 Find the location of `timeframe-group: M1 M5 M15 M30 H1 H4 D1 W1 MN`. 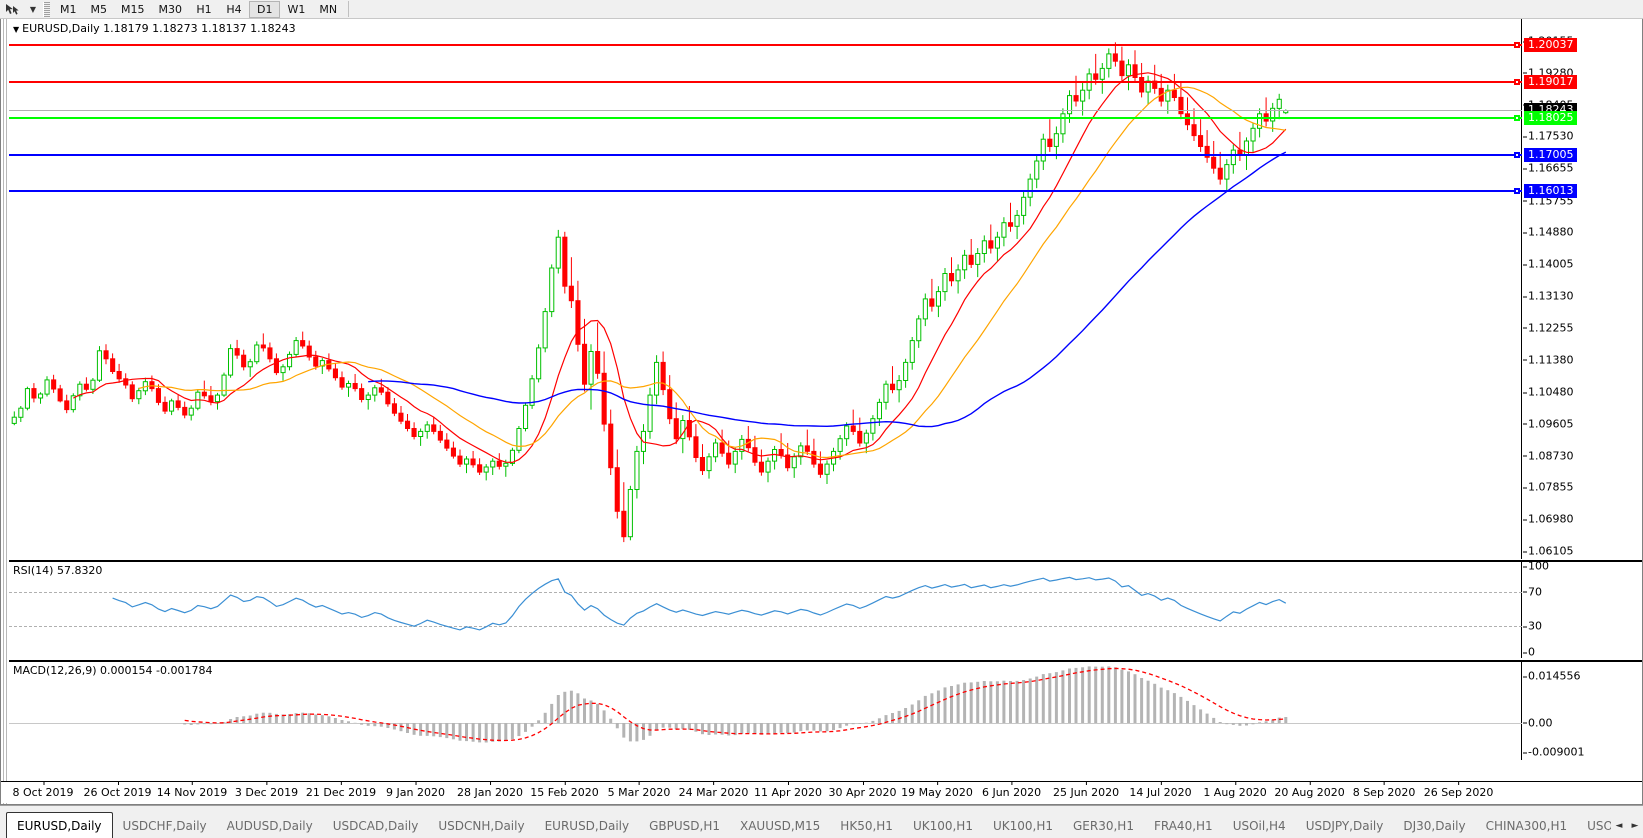

timeframe-group: M1 M5 M15 M30 H1 H4 D1 W1 MN is located at coordinates (203, 9).